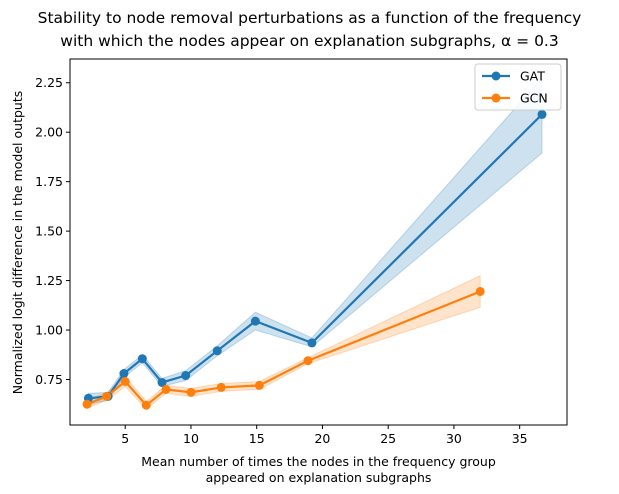  What do you see at coordinates (318, 477) in the screenshot?
I see `x-axis-label-line-2: appeared on explanation subgraphs` at bounding box center [318, 477].